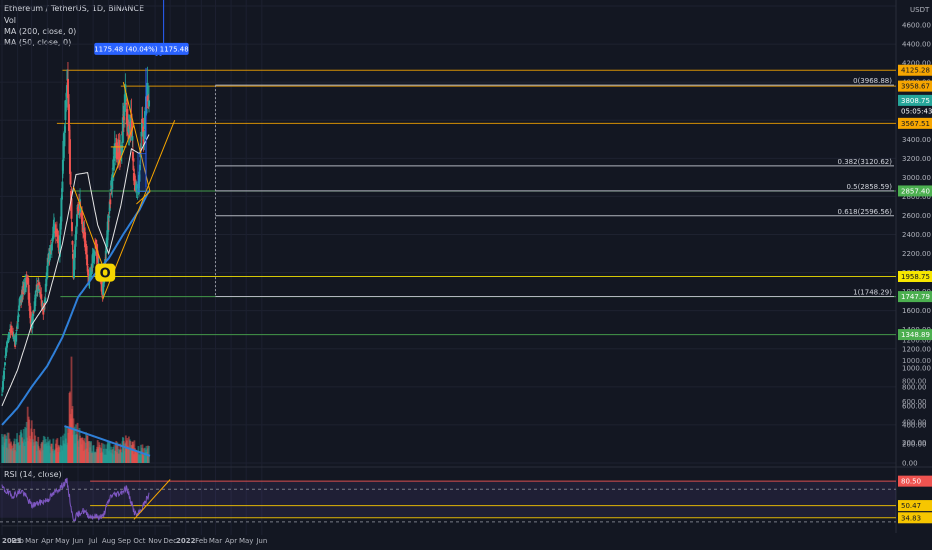 The image size is (932, 550). Describe the element at coordinates (231, 541) in the screenshot. I see `time-tick-label: Apr` at that location.